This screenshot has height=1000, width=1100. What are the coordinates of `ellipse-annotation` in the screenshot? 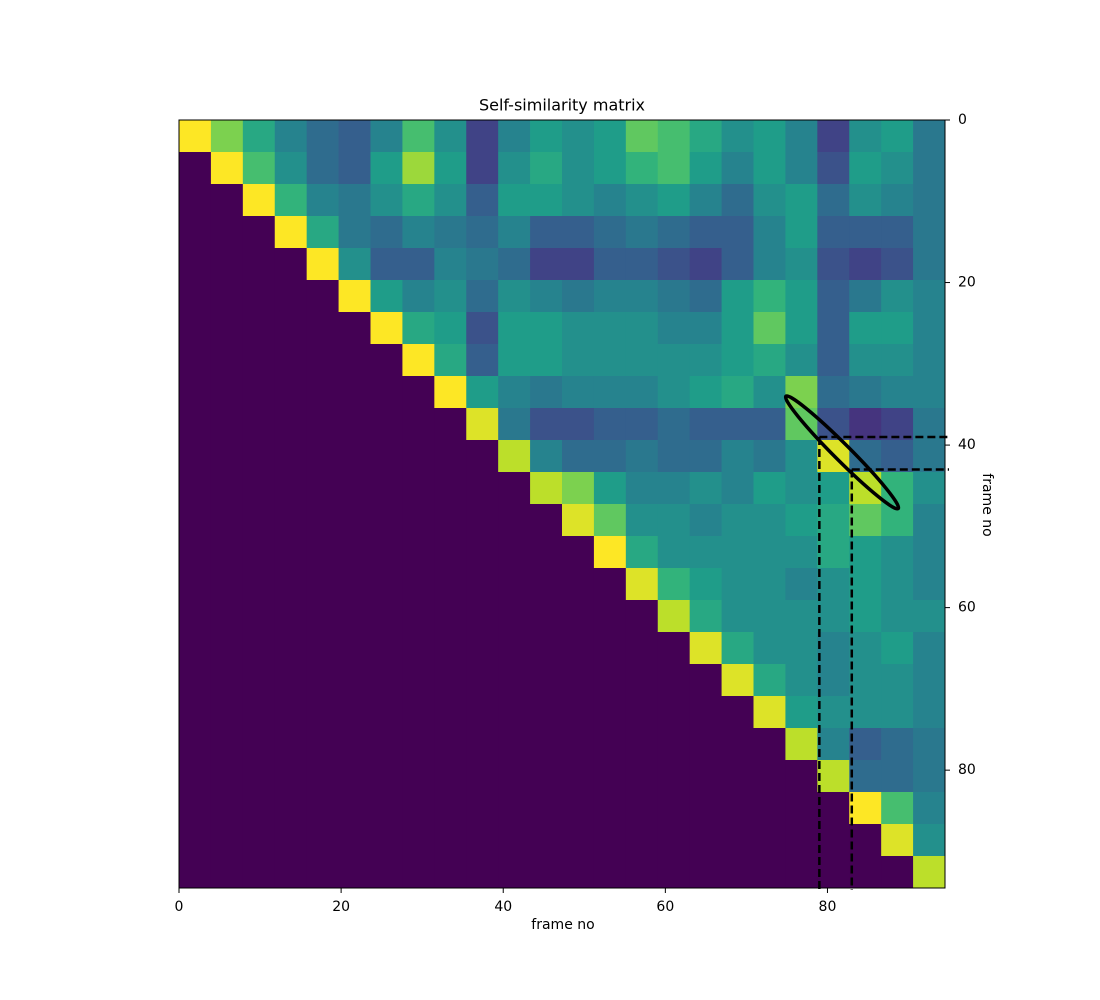 It's located at (842, 452).